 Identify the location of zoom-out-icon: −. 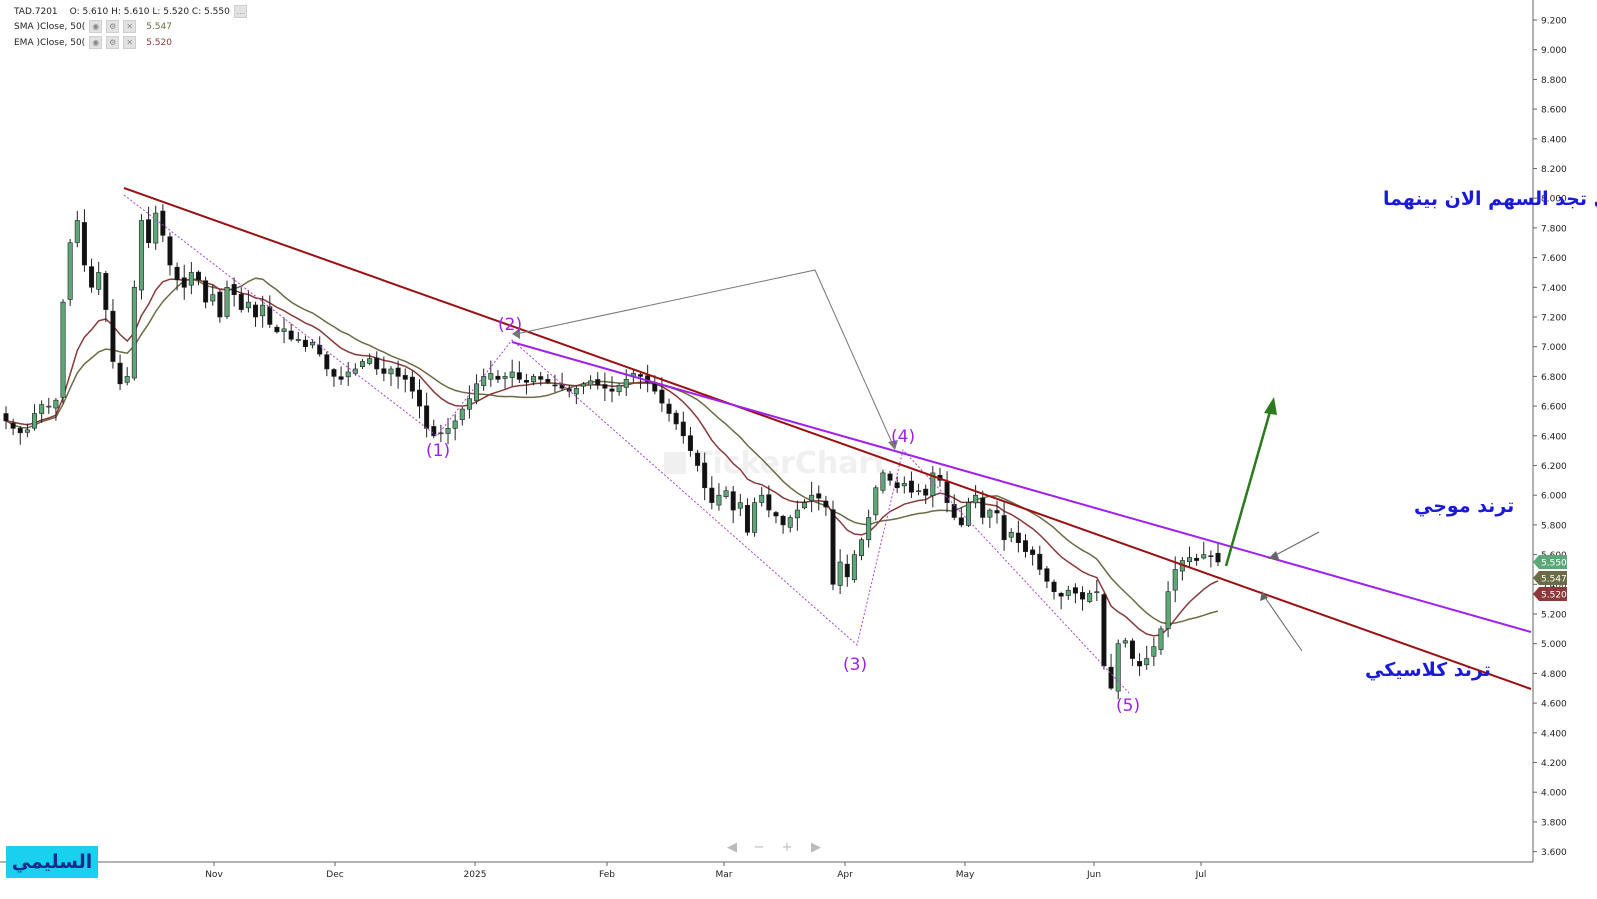
(759, 847).